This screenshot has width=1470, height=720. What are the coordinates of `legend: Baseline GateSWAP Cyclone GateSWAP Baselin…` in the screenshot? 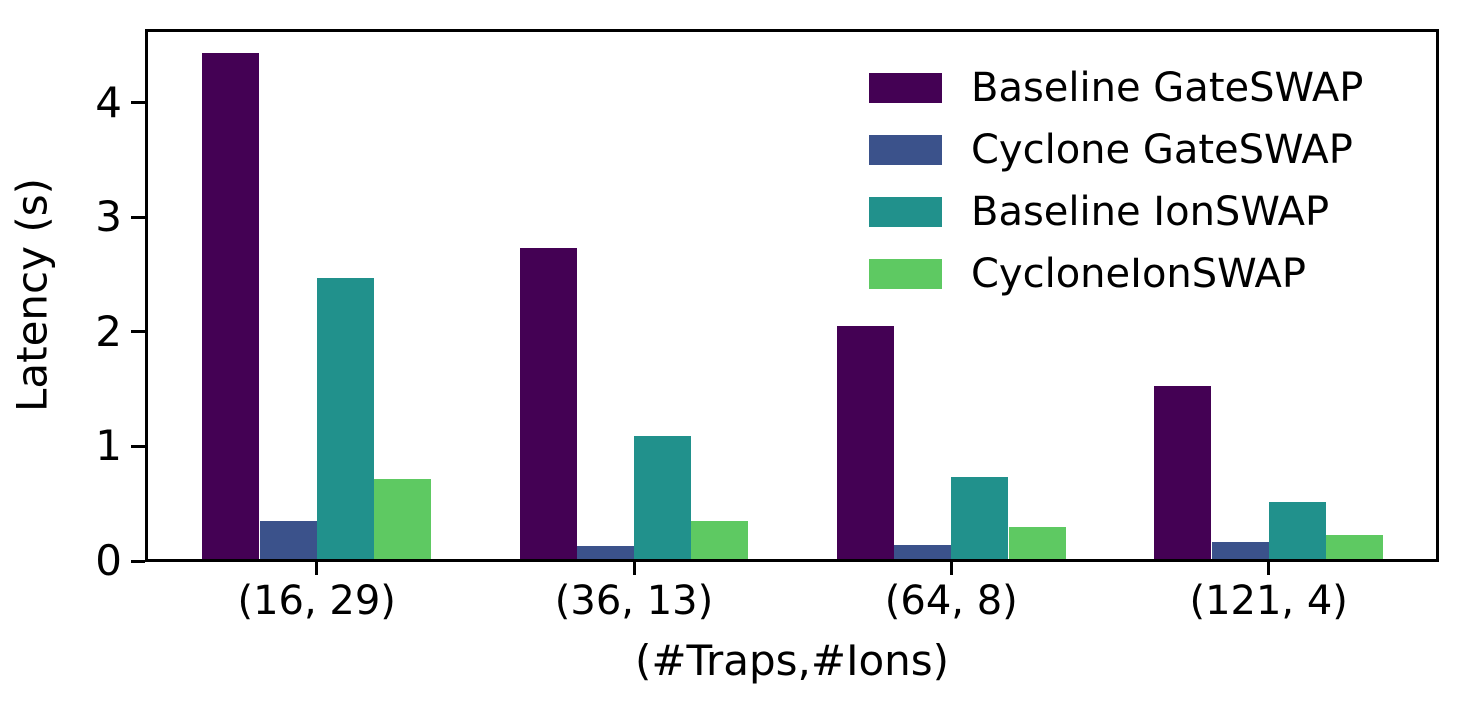 It's located at (1116, 181).